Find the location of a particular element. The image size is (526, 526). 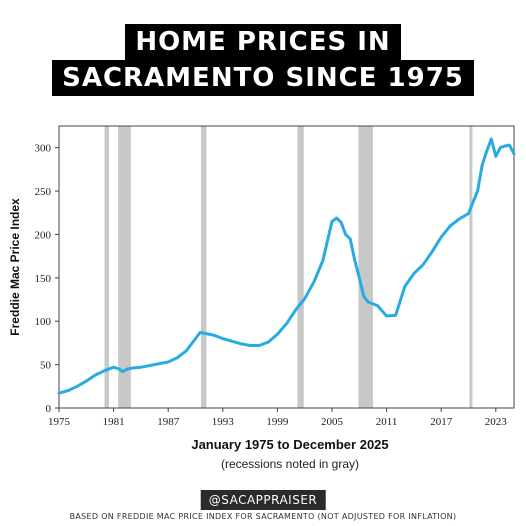

author-handle: @SACAPPRAISER is located at coordinates (263, 500).